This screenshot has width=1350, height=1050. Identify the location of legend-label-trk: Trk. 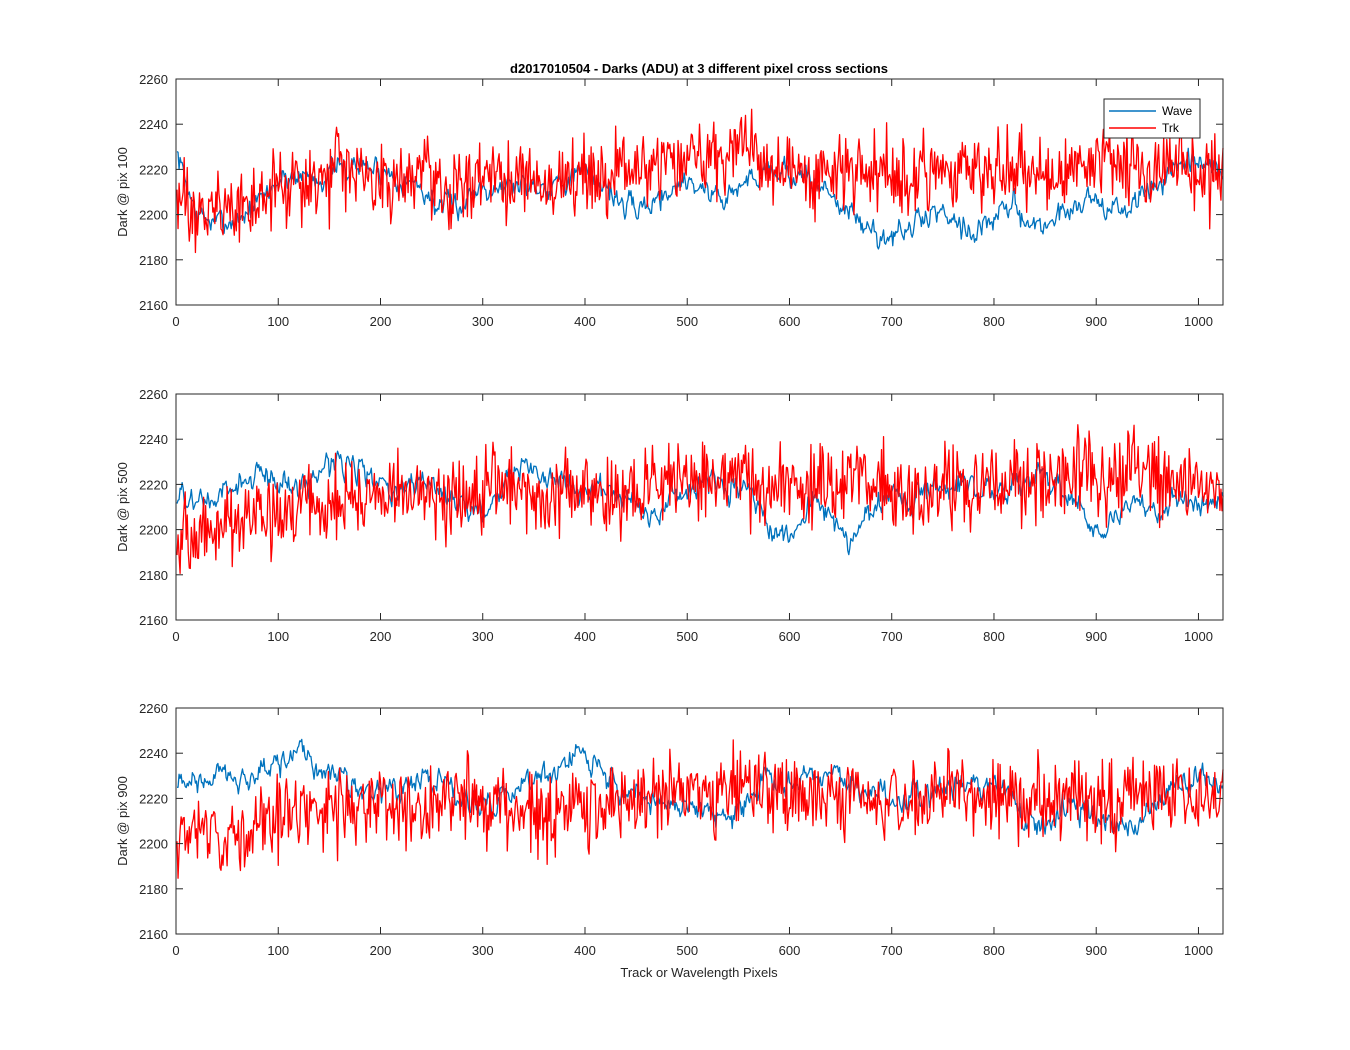
(1171, 128).